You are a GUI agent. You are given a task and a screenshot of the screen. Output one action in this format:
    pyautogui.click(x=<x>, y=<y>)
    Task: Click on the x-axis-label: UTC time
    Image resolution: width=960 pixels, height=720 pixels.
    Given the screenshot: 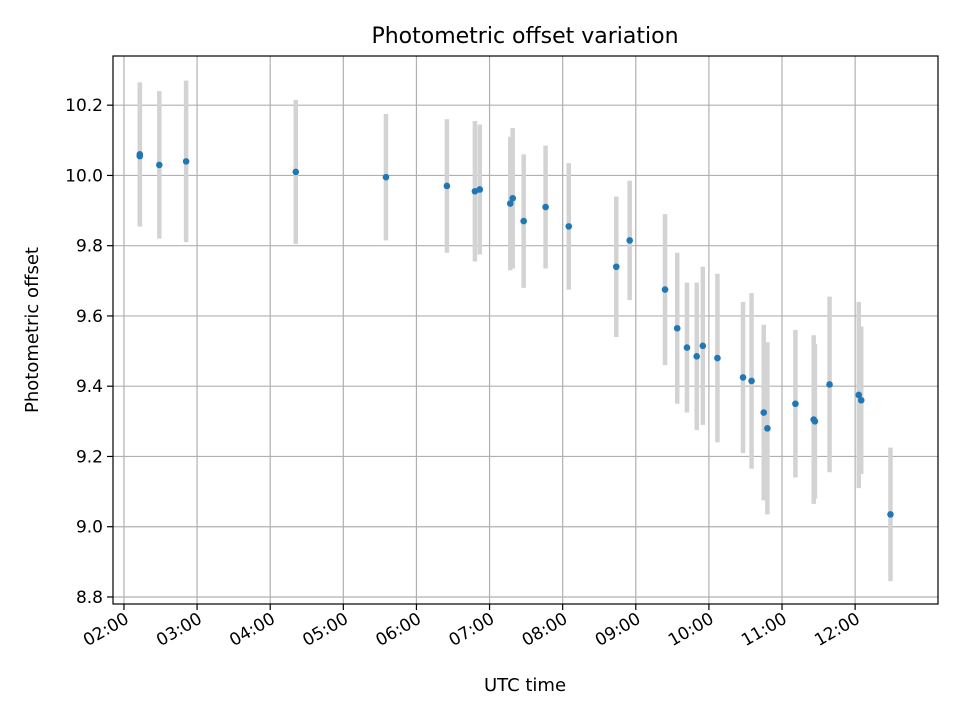 What is the action you would take?
    pyautogui.click(x=525, y=685)
    